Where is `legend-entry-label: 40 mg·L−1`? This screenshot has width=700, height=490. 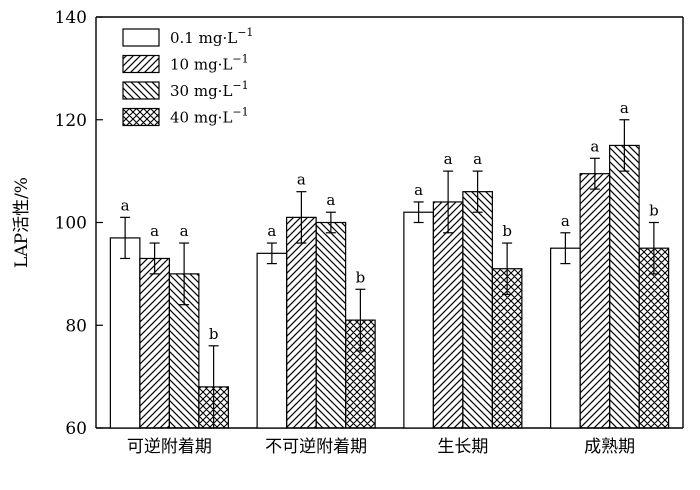
legend-entry-label: 40 mg·L−1 is located at coordinates (209, 116).